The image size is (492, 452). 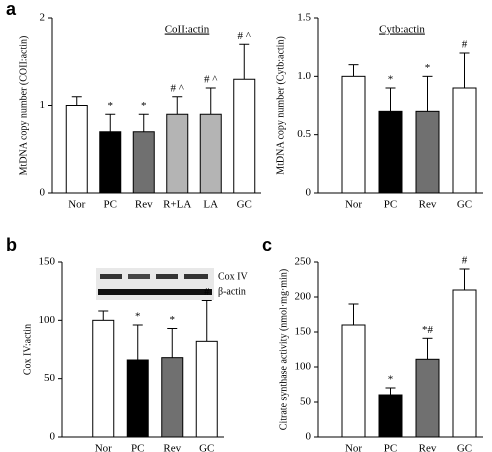 I want to click on blot-inset, so click(x=155, y=284).